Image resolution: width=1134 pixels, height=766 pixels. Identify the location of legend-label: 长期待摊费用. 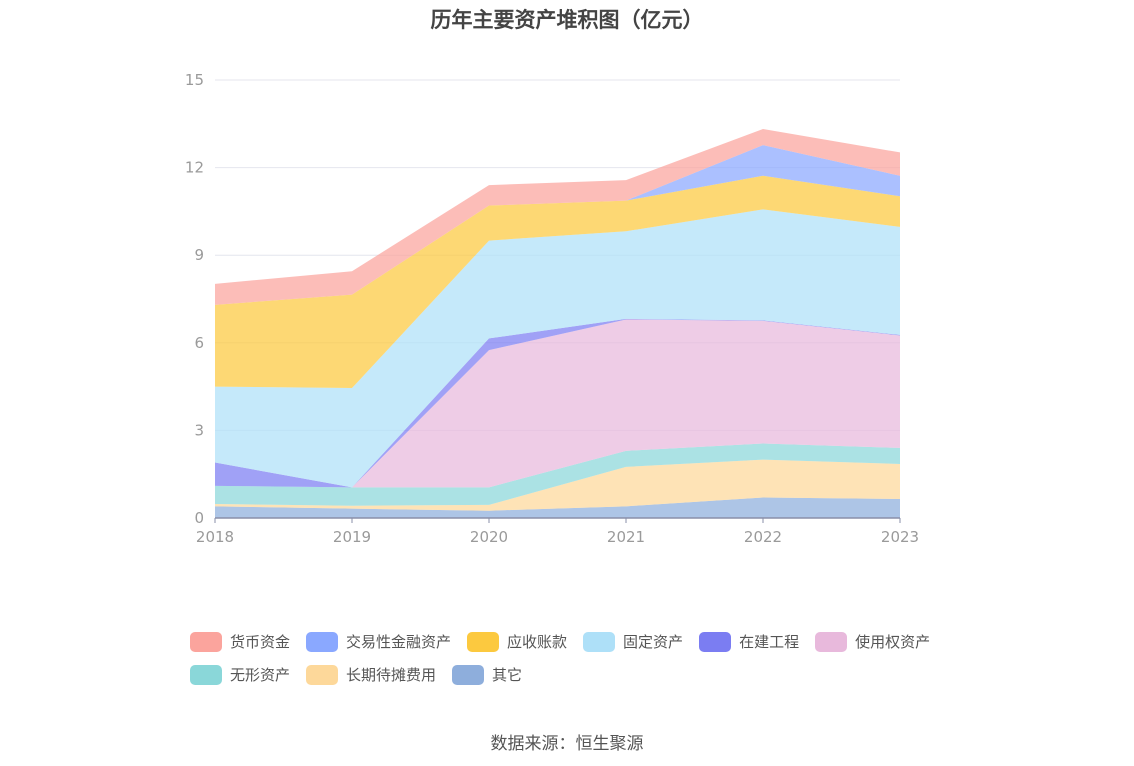
(391, 675).